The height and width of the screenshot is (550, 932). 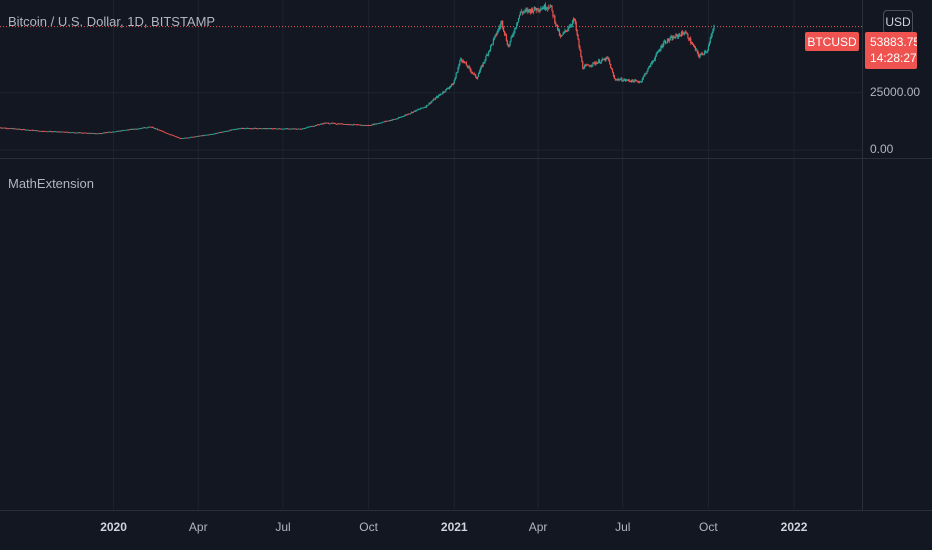 What do you see at coordinates (893, 58) in the screenshot?
I see `bar-countdown: 14:28:27` at bounding box center [893, 58].